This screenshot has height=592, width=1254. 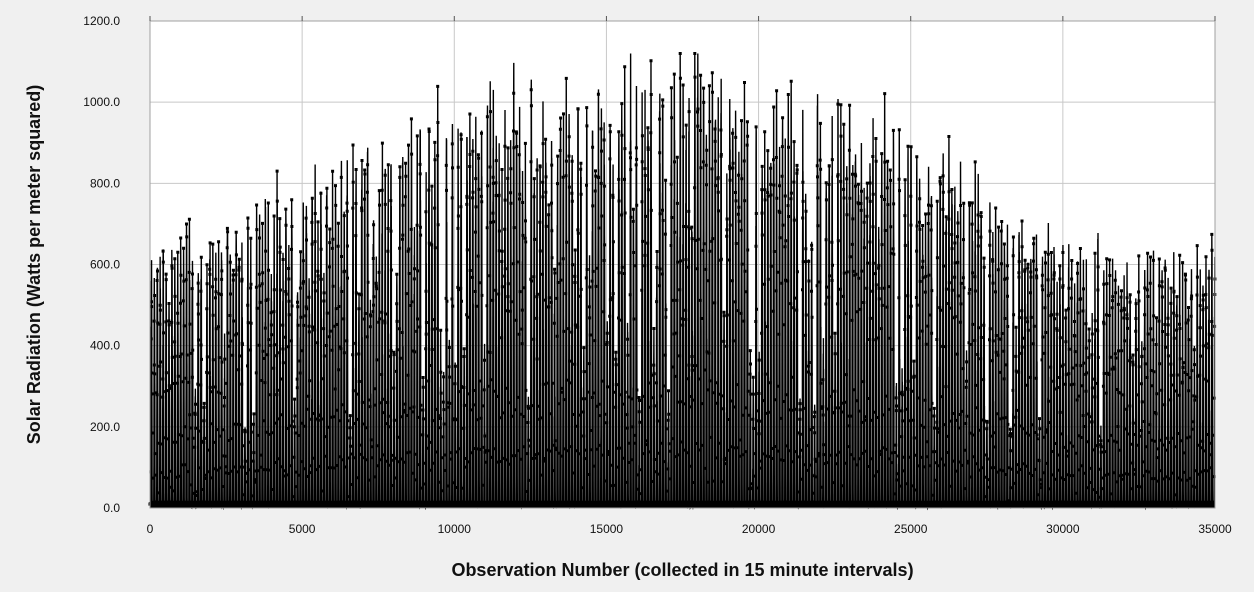 I want to click on x-tick-label: 15000, so click(x=607, y=529).